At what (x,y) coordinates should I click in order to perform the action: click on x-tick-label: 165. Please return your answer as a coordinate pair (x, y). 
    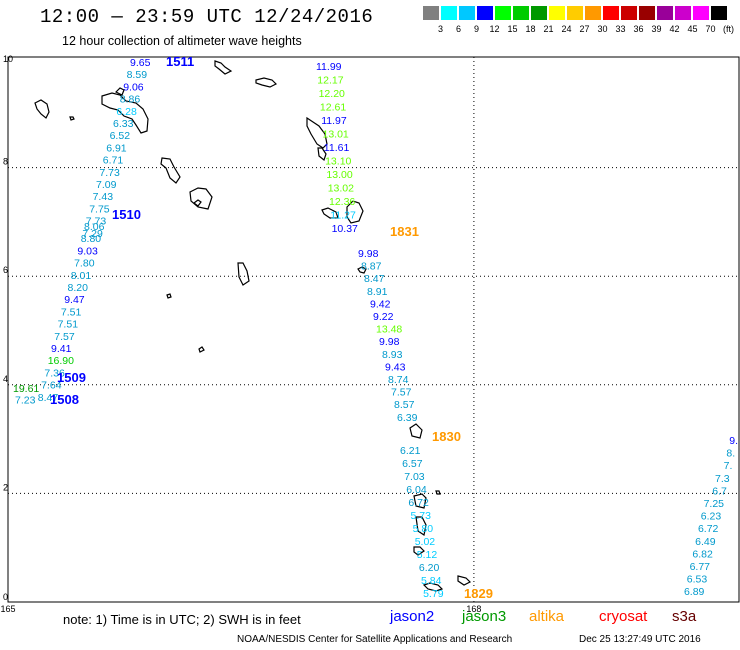
    Looking at the image, I should click on (7, 609).